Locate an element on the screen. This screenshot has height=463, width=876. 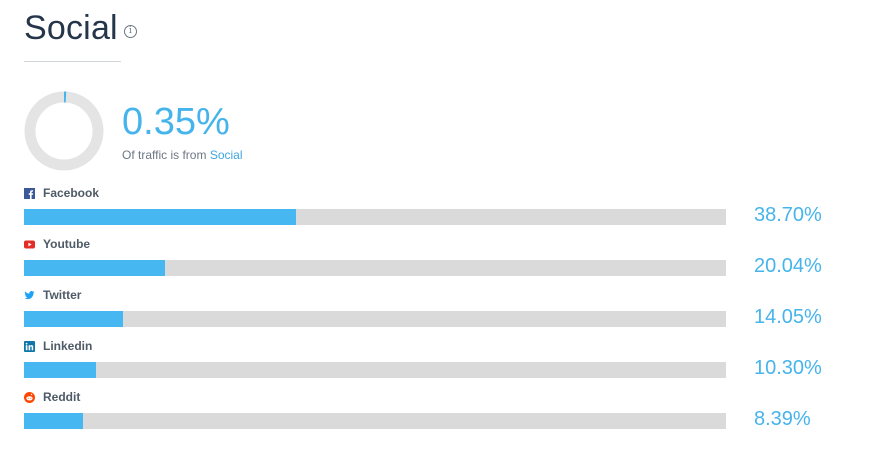
donut-track is located at coordinates (64, 131).